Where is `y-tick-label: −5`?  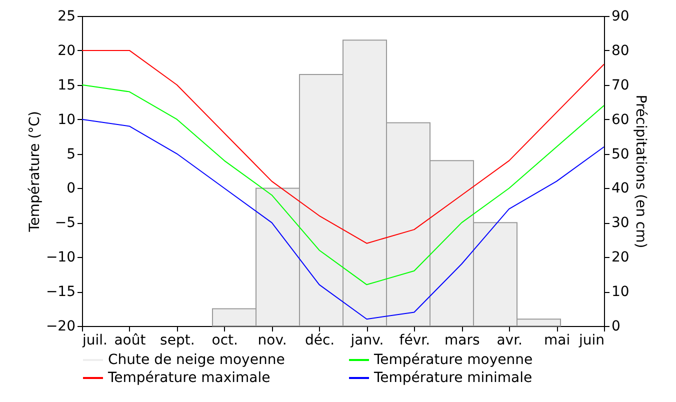 y-tick-label: −5 is located at coordinates (65, 223).